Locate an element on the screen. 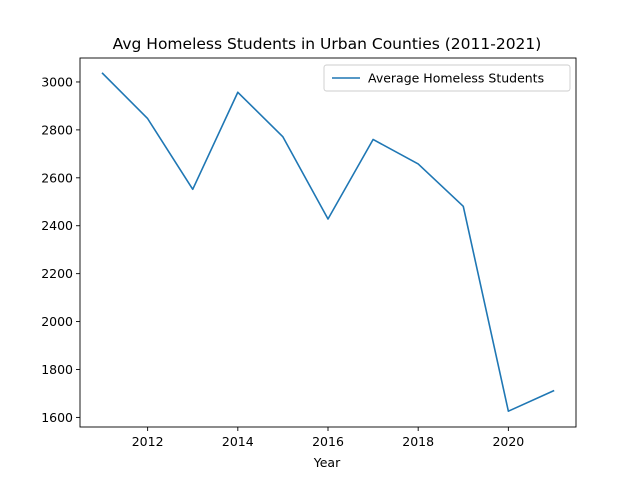  x-tick-label: 2016 is located at coordinates (328, 441).